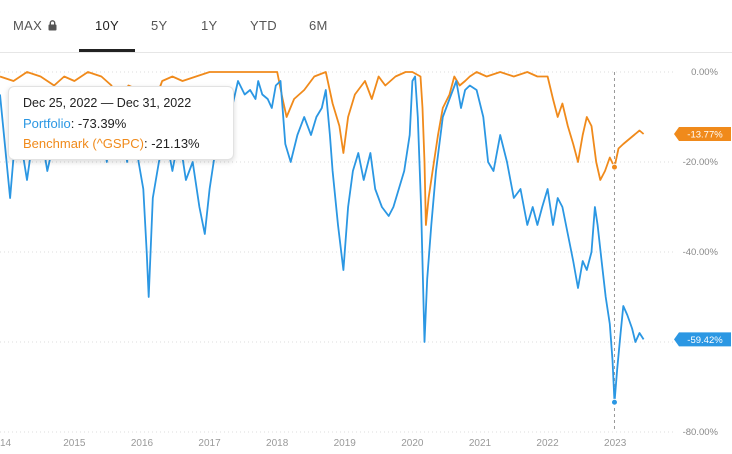  Describe the element at coordinates (614, 402) in the screenshot. I see `portfolio-highlight-point` at that location.